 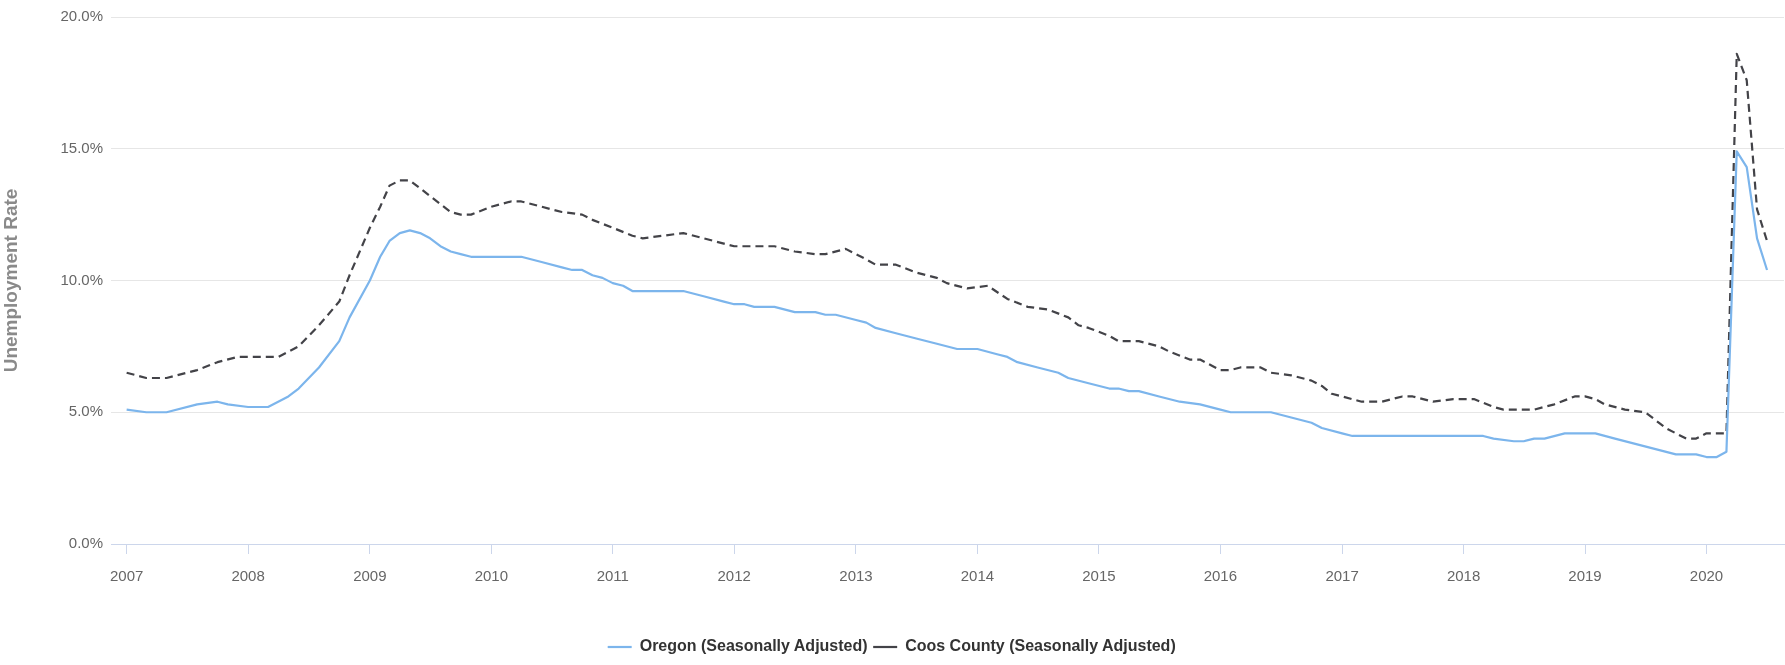 What do you see at coordinates (612, 576) in the screenshot?
I see `x-tick-label: 2011` at bounding box center [612, 576].